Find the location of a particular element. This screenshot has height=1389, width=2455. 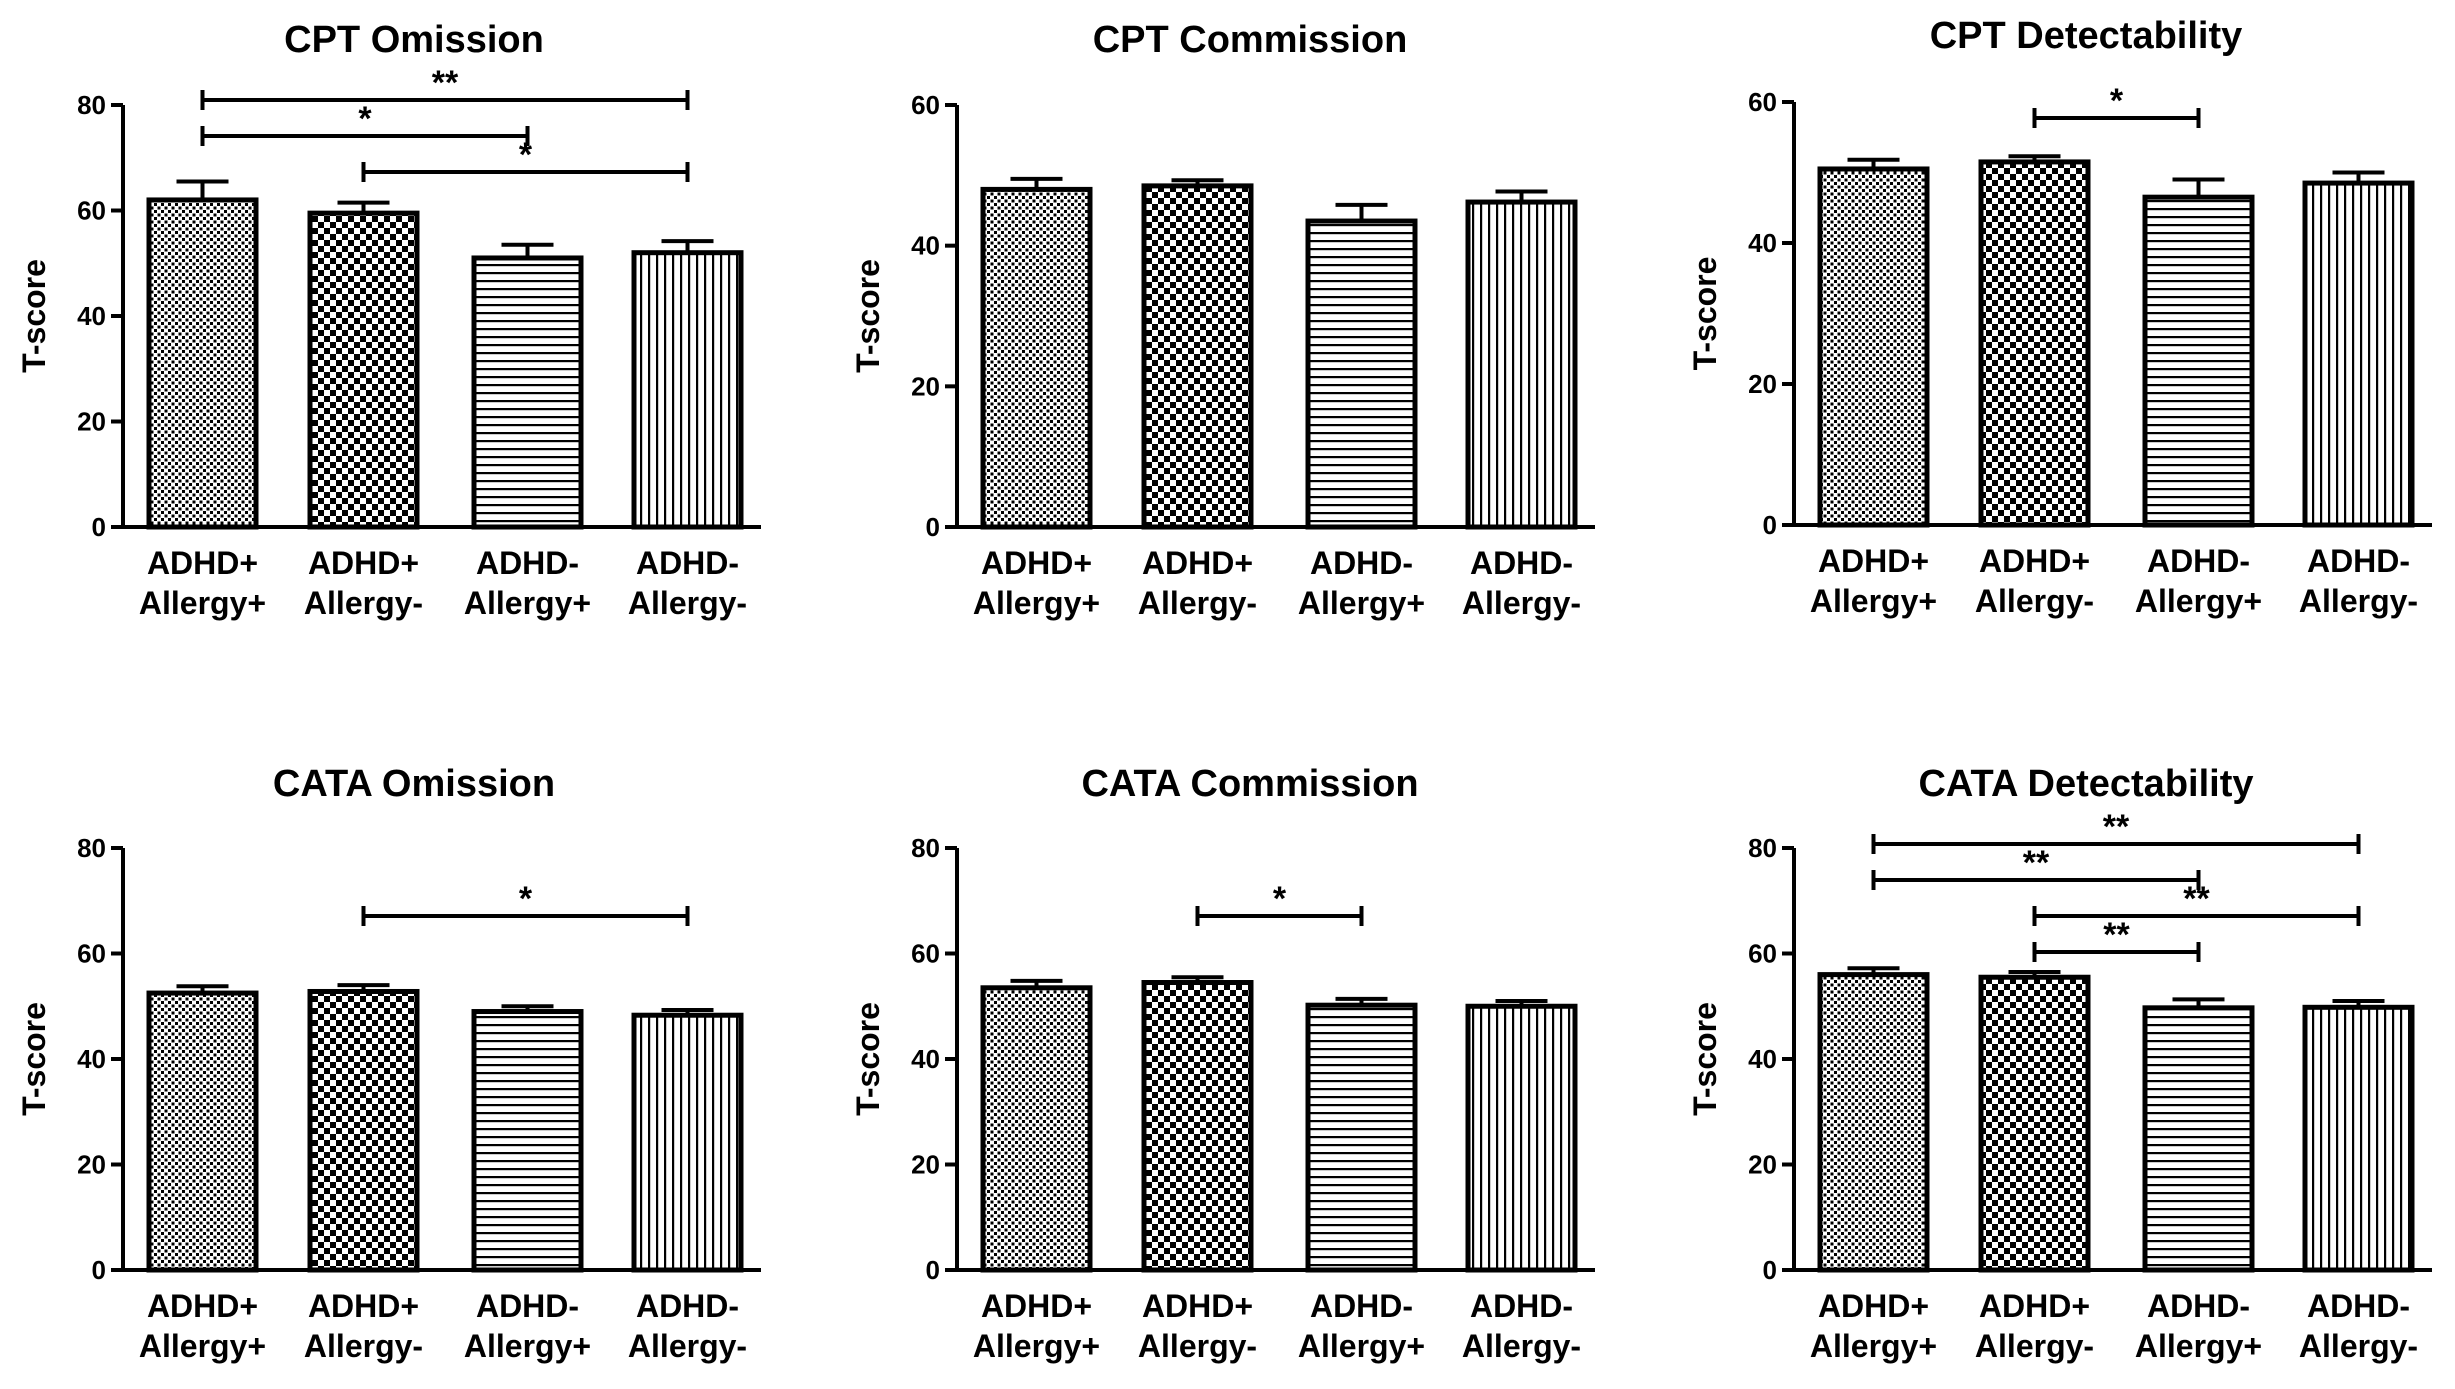

chart-title: CPT Commission is located at coordinates (1250, 40).